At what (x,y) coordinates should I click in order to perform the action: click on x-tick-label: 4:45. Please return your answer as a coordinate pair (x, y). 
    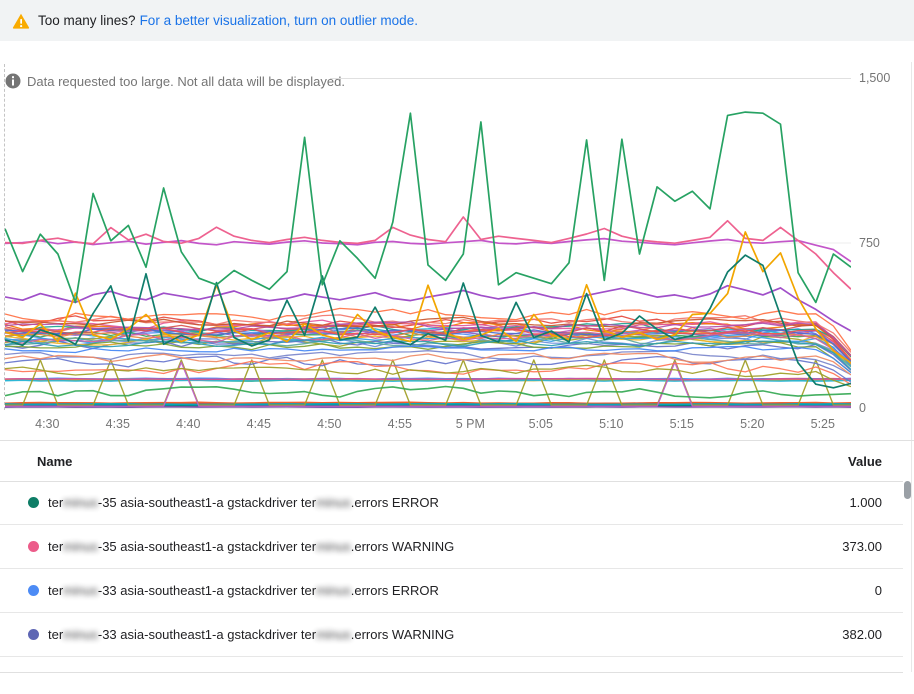
    Looking at the image, I should click on (258, 424).